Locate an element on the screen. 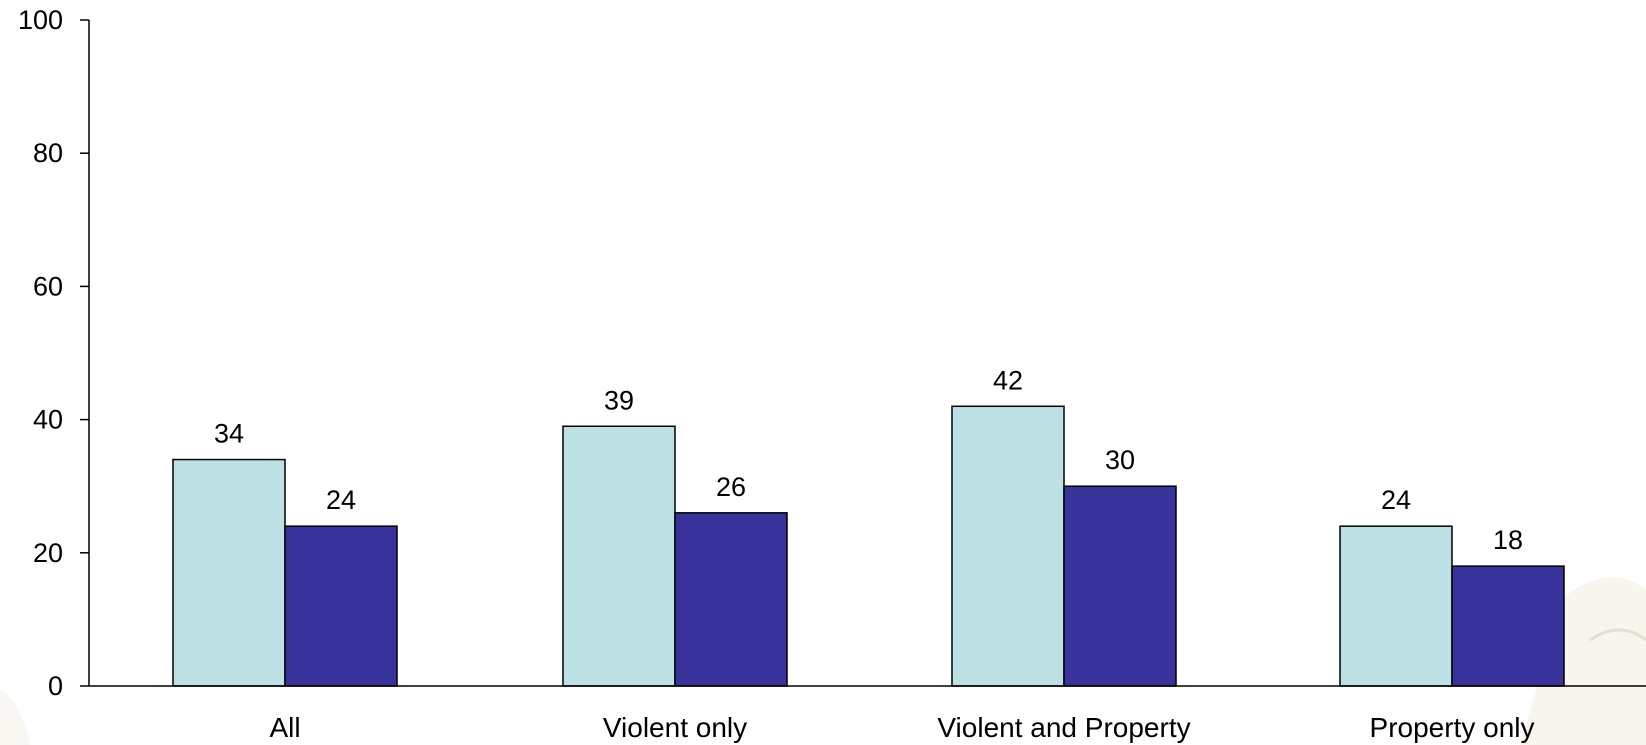  y-tick-label: 20 is located at coordinates (48, 553).